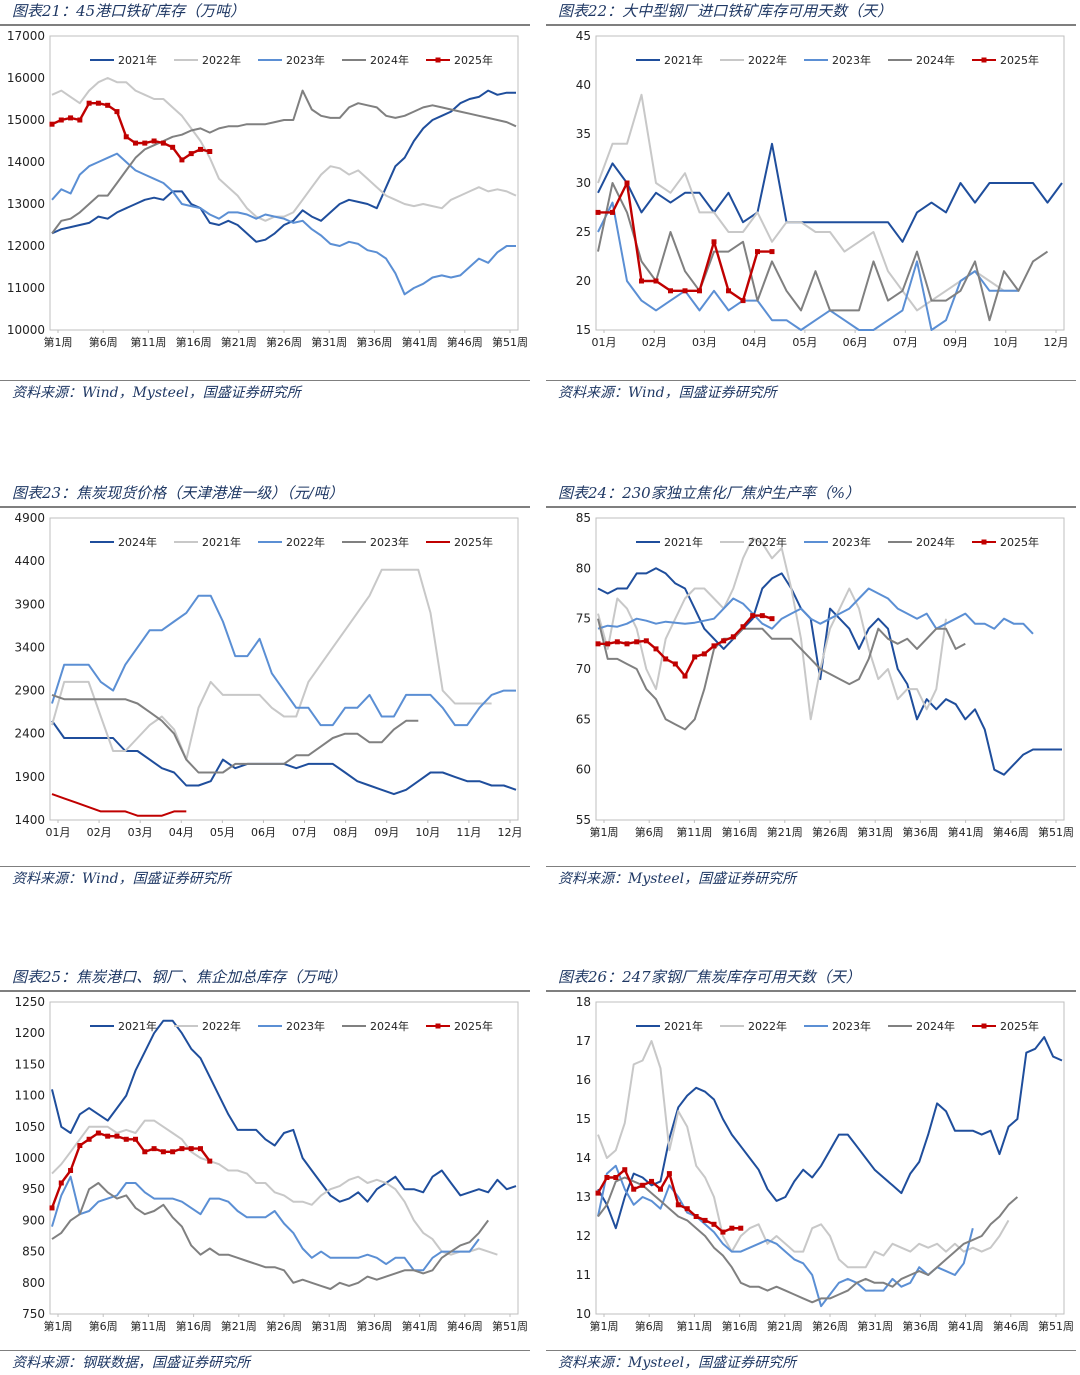  What do you see at coordinates (811, 878) in the screenshot?
I see `chart-source: 资料来源：Mysteel，国盛证券研究所` at bounding box center [811, 878].